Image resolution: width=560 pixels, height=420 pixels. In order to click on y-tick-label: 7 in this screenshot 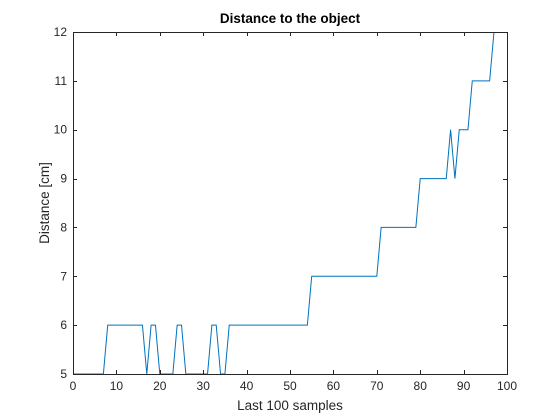, I will do `click(63, 276)`.